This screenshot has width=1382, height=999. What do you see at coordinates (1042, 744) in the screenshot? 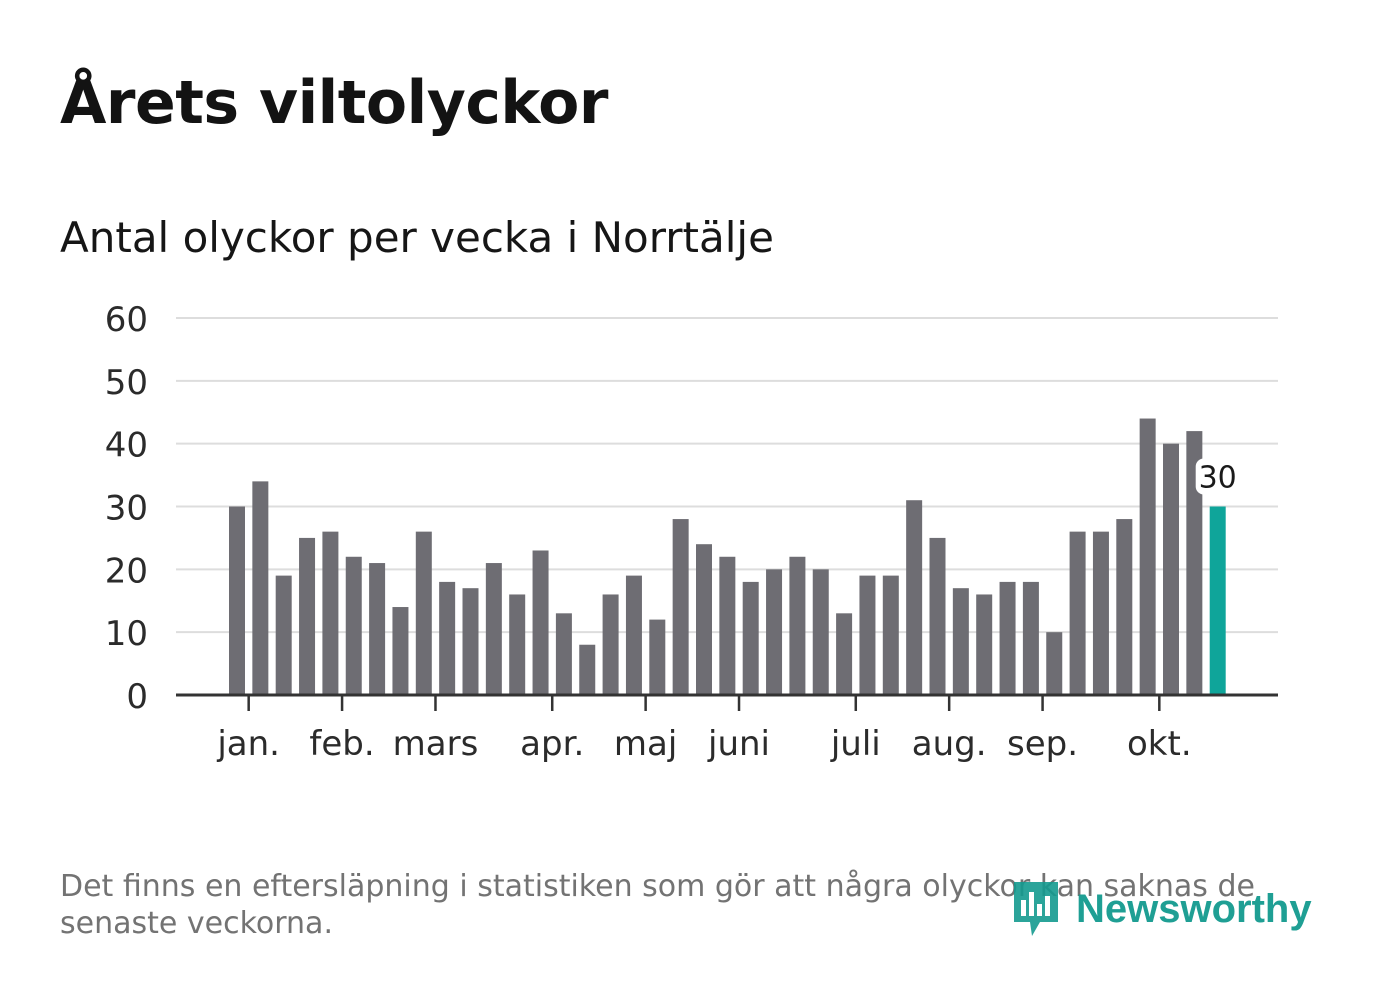
I see `x-tick-label: sep.` at bounding box center [1042, 744].